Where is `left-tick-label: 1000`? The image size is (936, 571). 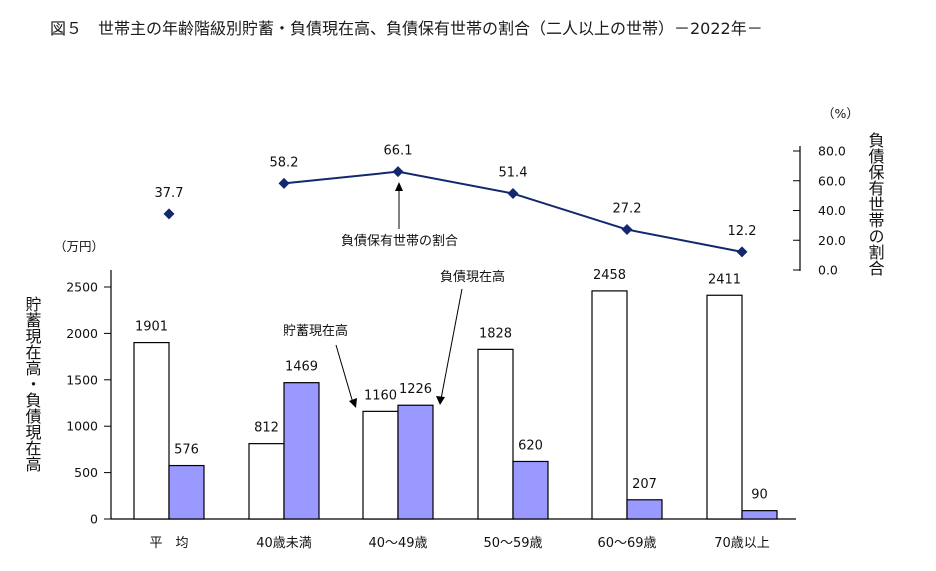
left-tick-label: 1000 is located at coordinates (82, 426).